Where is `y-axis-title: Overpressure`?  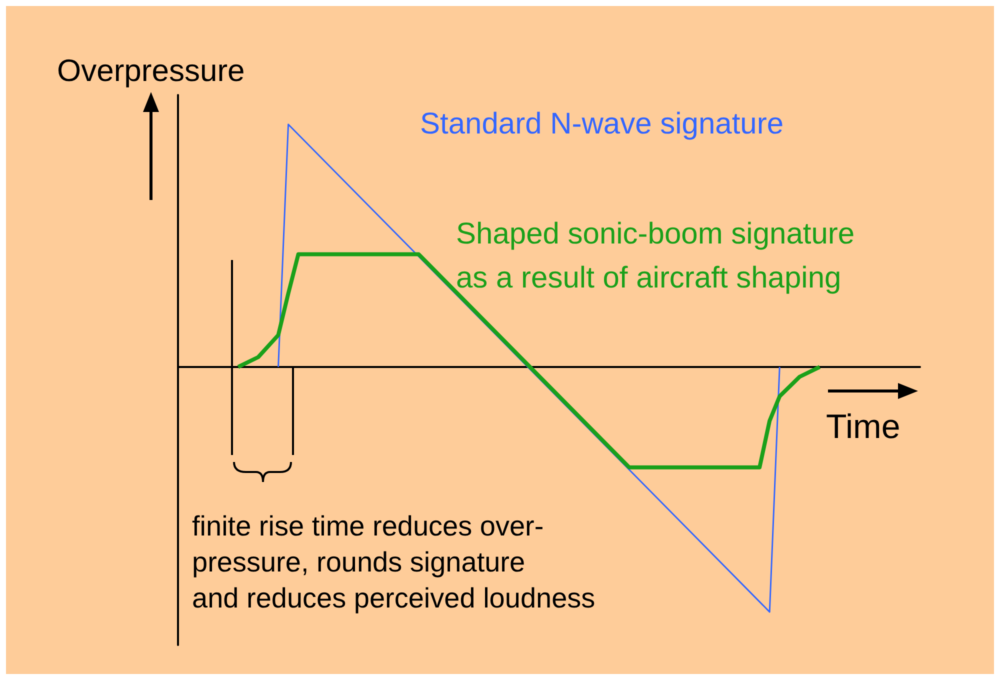 y-axis-title: Overpressure is located at coordinates (151, 70).